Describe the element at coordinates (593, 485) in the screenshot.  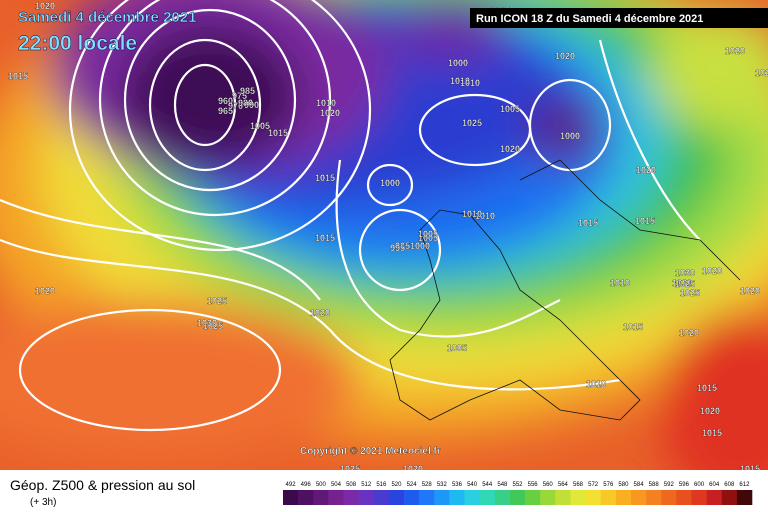
I see `colorbar-label: 572` at that location.